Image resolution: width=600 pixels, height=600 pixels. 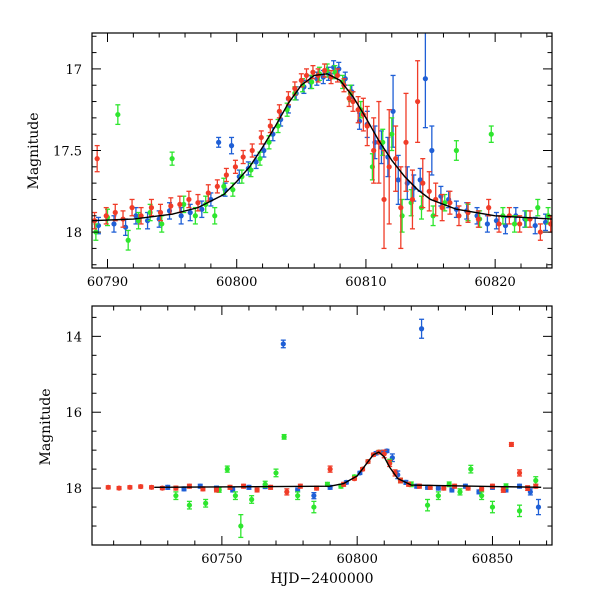 What do you see at coordinates (34, 150) in the screenshot?
I see `top-y-axis-label: Magnitude` at bounding box center [34, 150].